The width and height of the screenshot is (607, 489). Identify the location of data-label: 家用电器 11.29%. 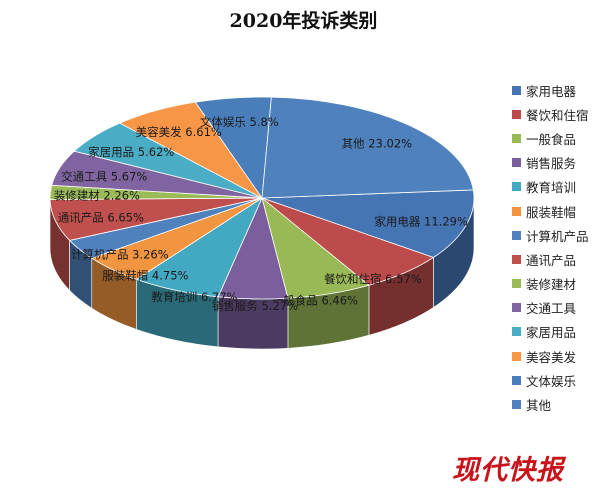
(421, 221).